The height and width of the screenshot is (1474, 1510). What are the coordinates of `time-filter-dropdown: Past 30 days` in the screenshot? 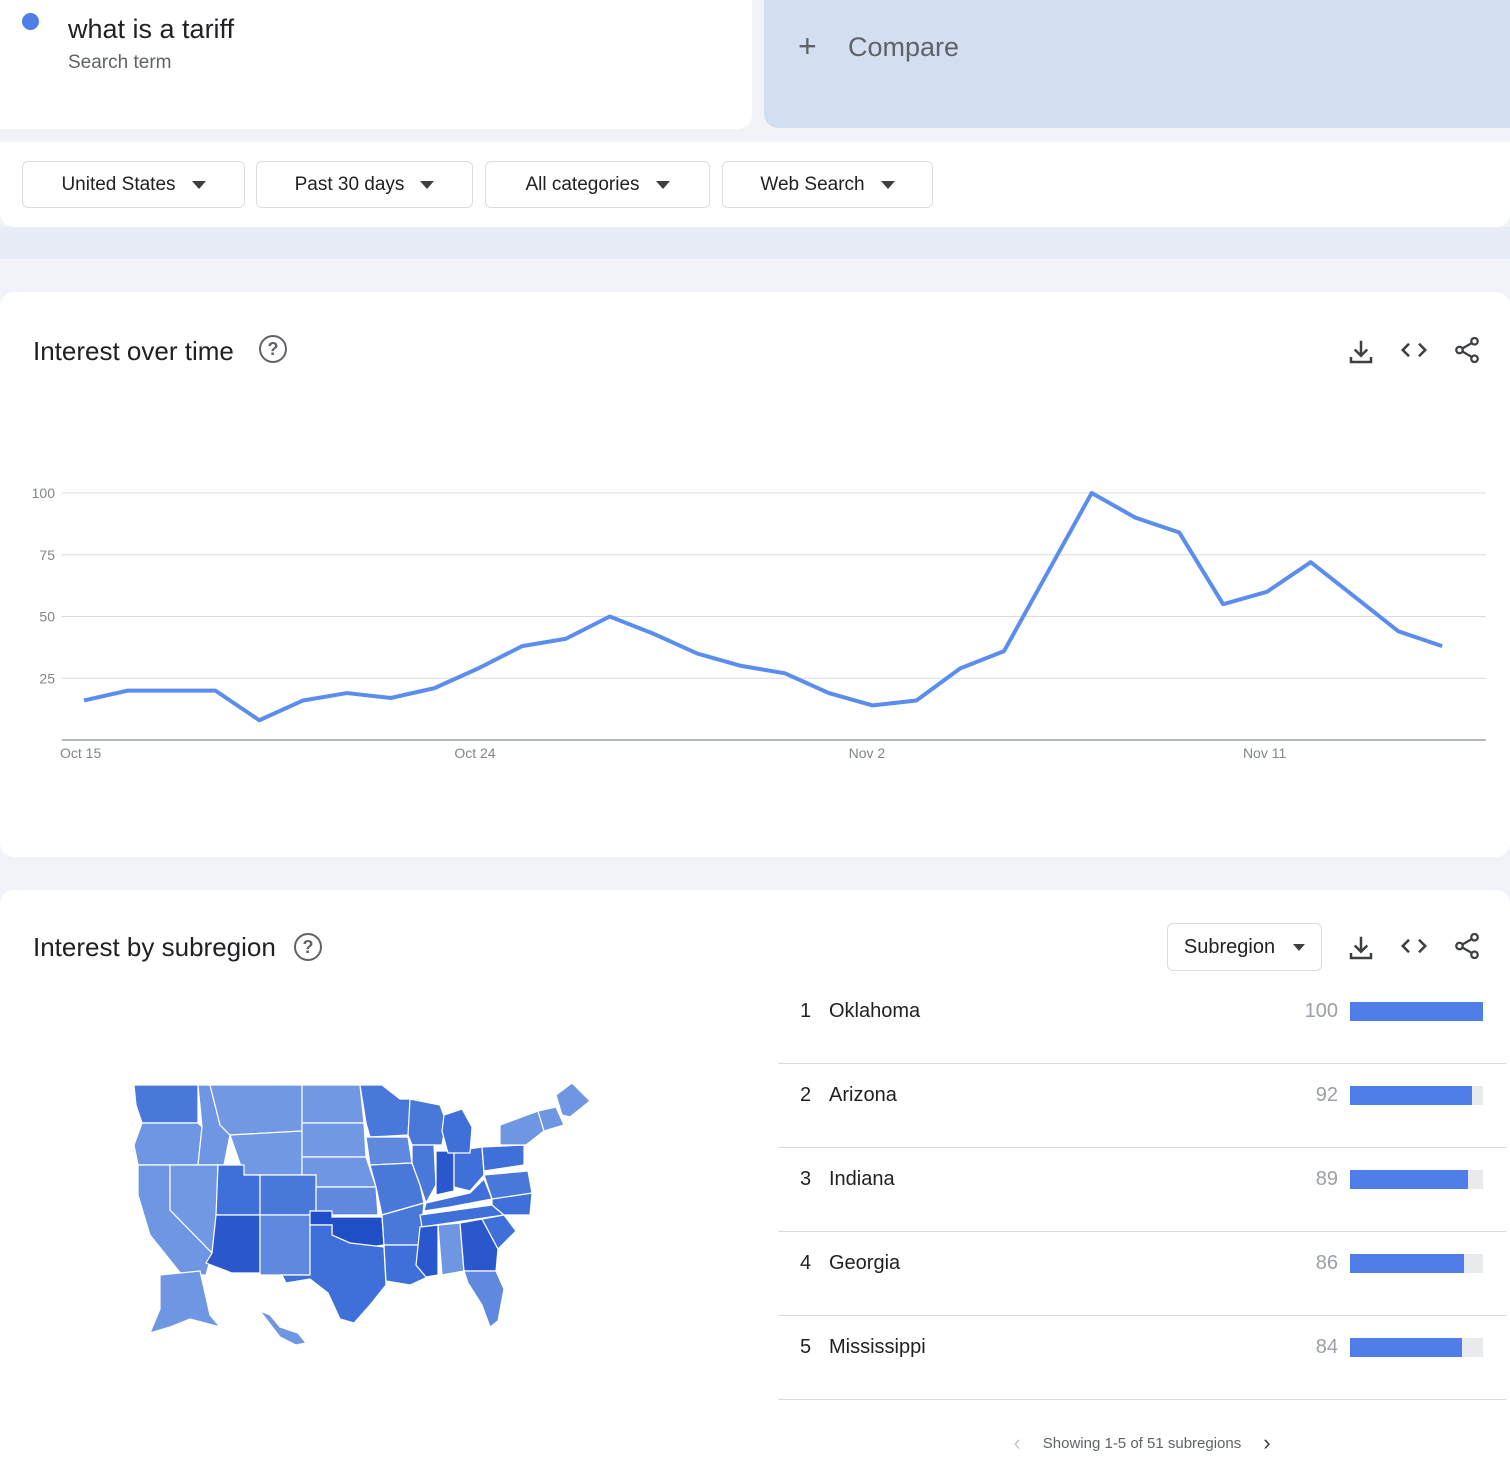 It's located at (364, 184).